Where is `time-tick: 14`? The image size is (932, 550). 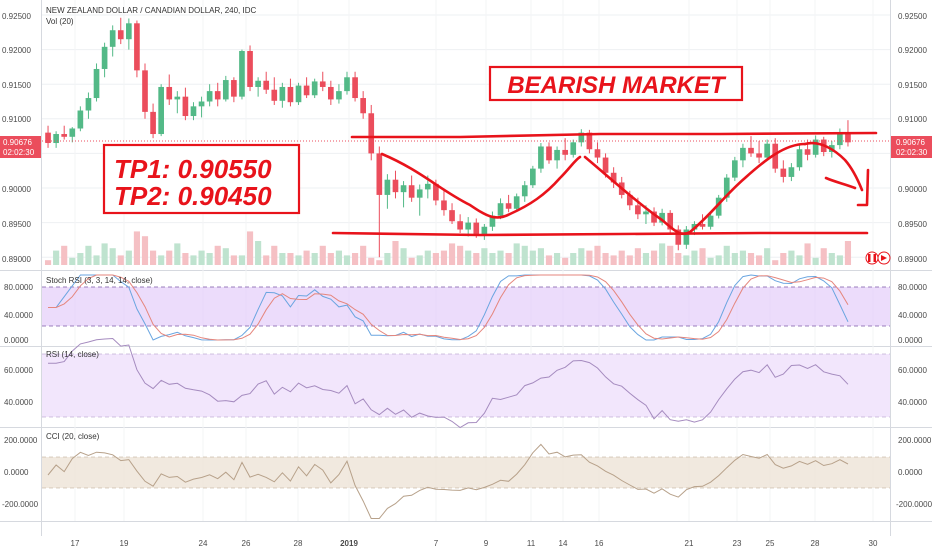
time-tick: 14 is located at coordinates (563, 543).